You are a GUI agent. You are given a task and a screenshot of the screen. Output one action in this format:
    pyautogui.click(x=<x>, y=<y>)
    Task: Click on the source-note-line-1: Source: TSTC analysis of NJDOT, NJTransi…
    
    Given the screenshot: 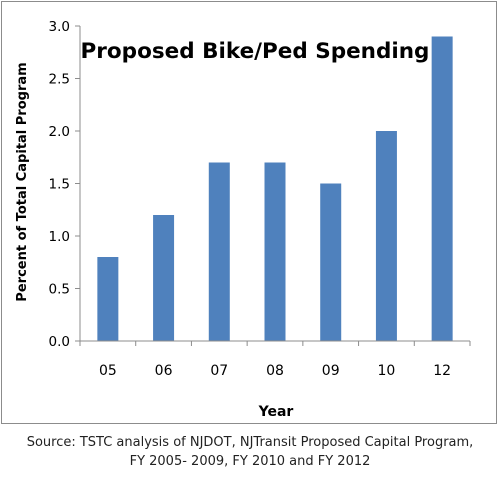 What is the action you would take?
    pyautogui.click(x=250, y=442)
    